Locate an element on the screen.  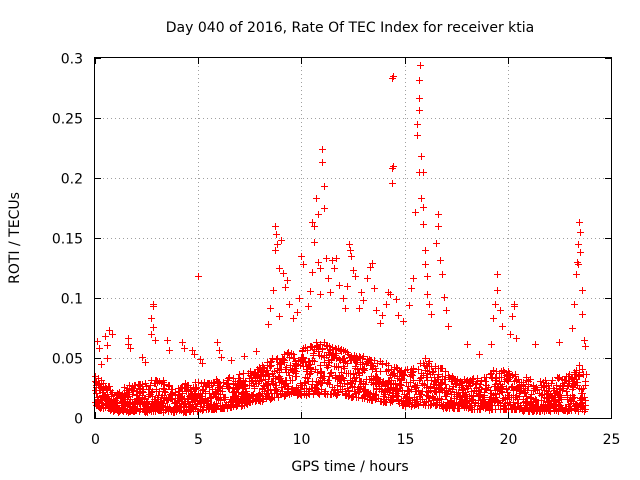
y-tick-label: 0.1 is located at coordinates (72, 300).